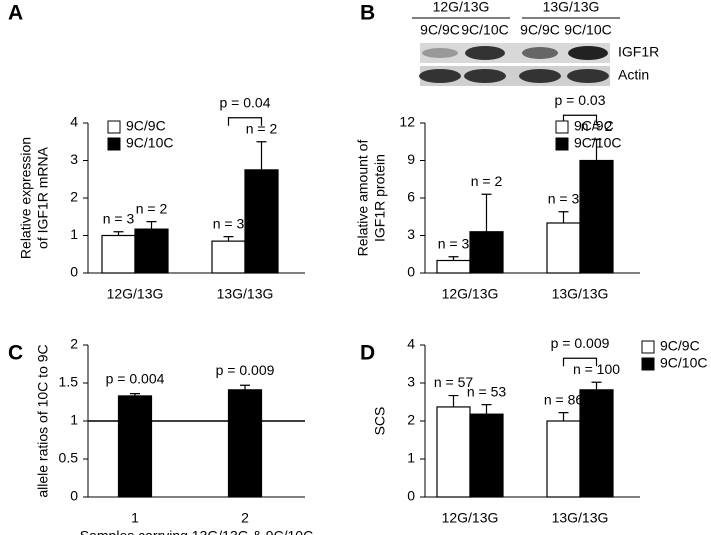  I want to click on y-axis-label: Relative expression, so click(26, 198).